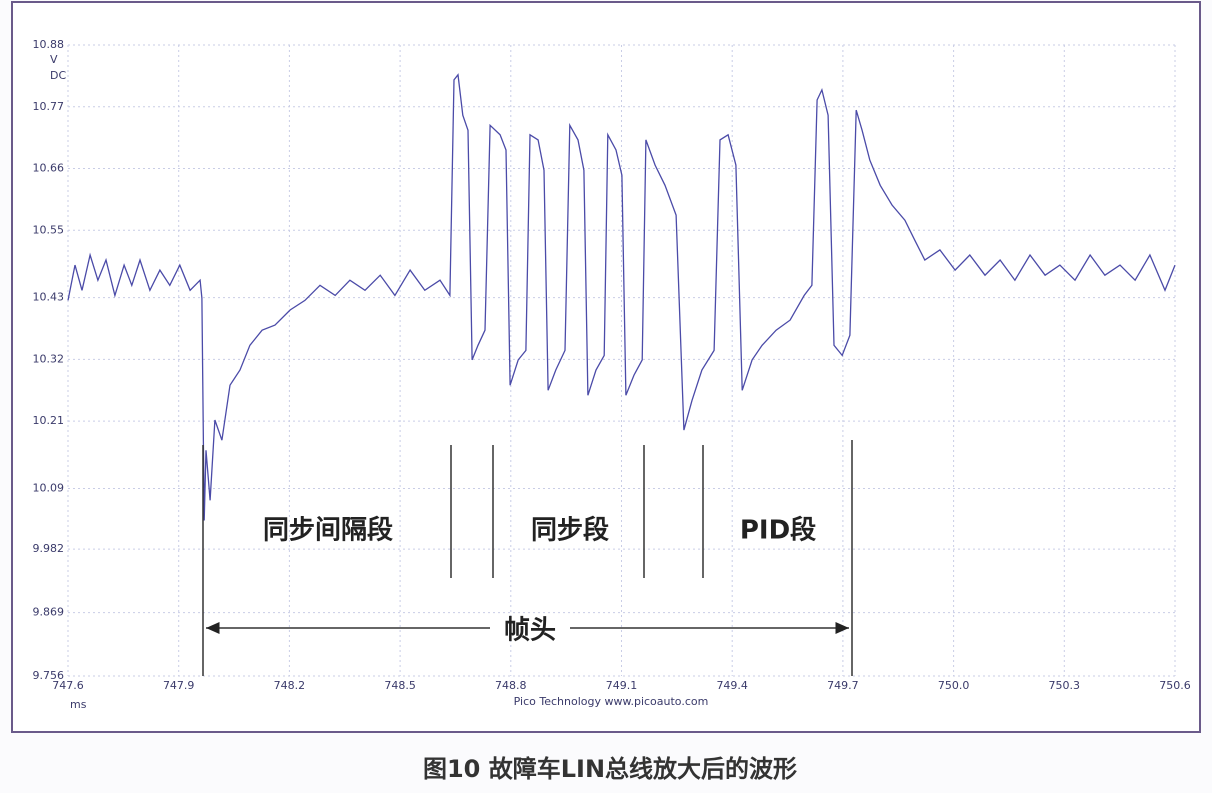  Describe the element at coordinates (49, 229) in the screenshot. I see `y-tick-label: 10.55` at that location.